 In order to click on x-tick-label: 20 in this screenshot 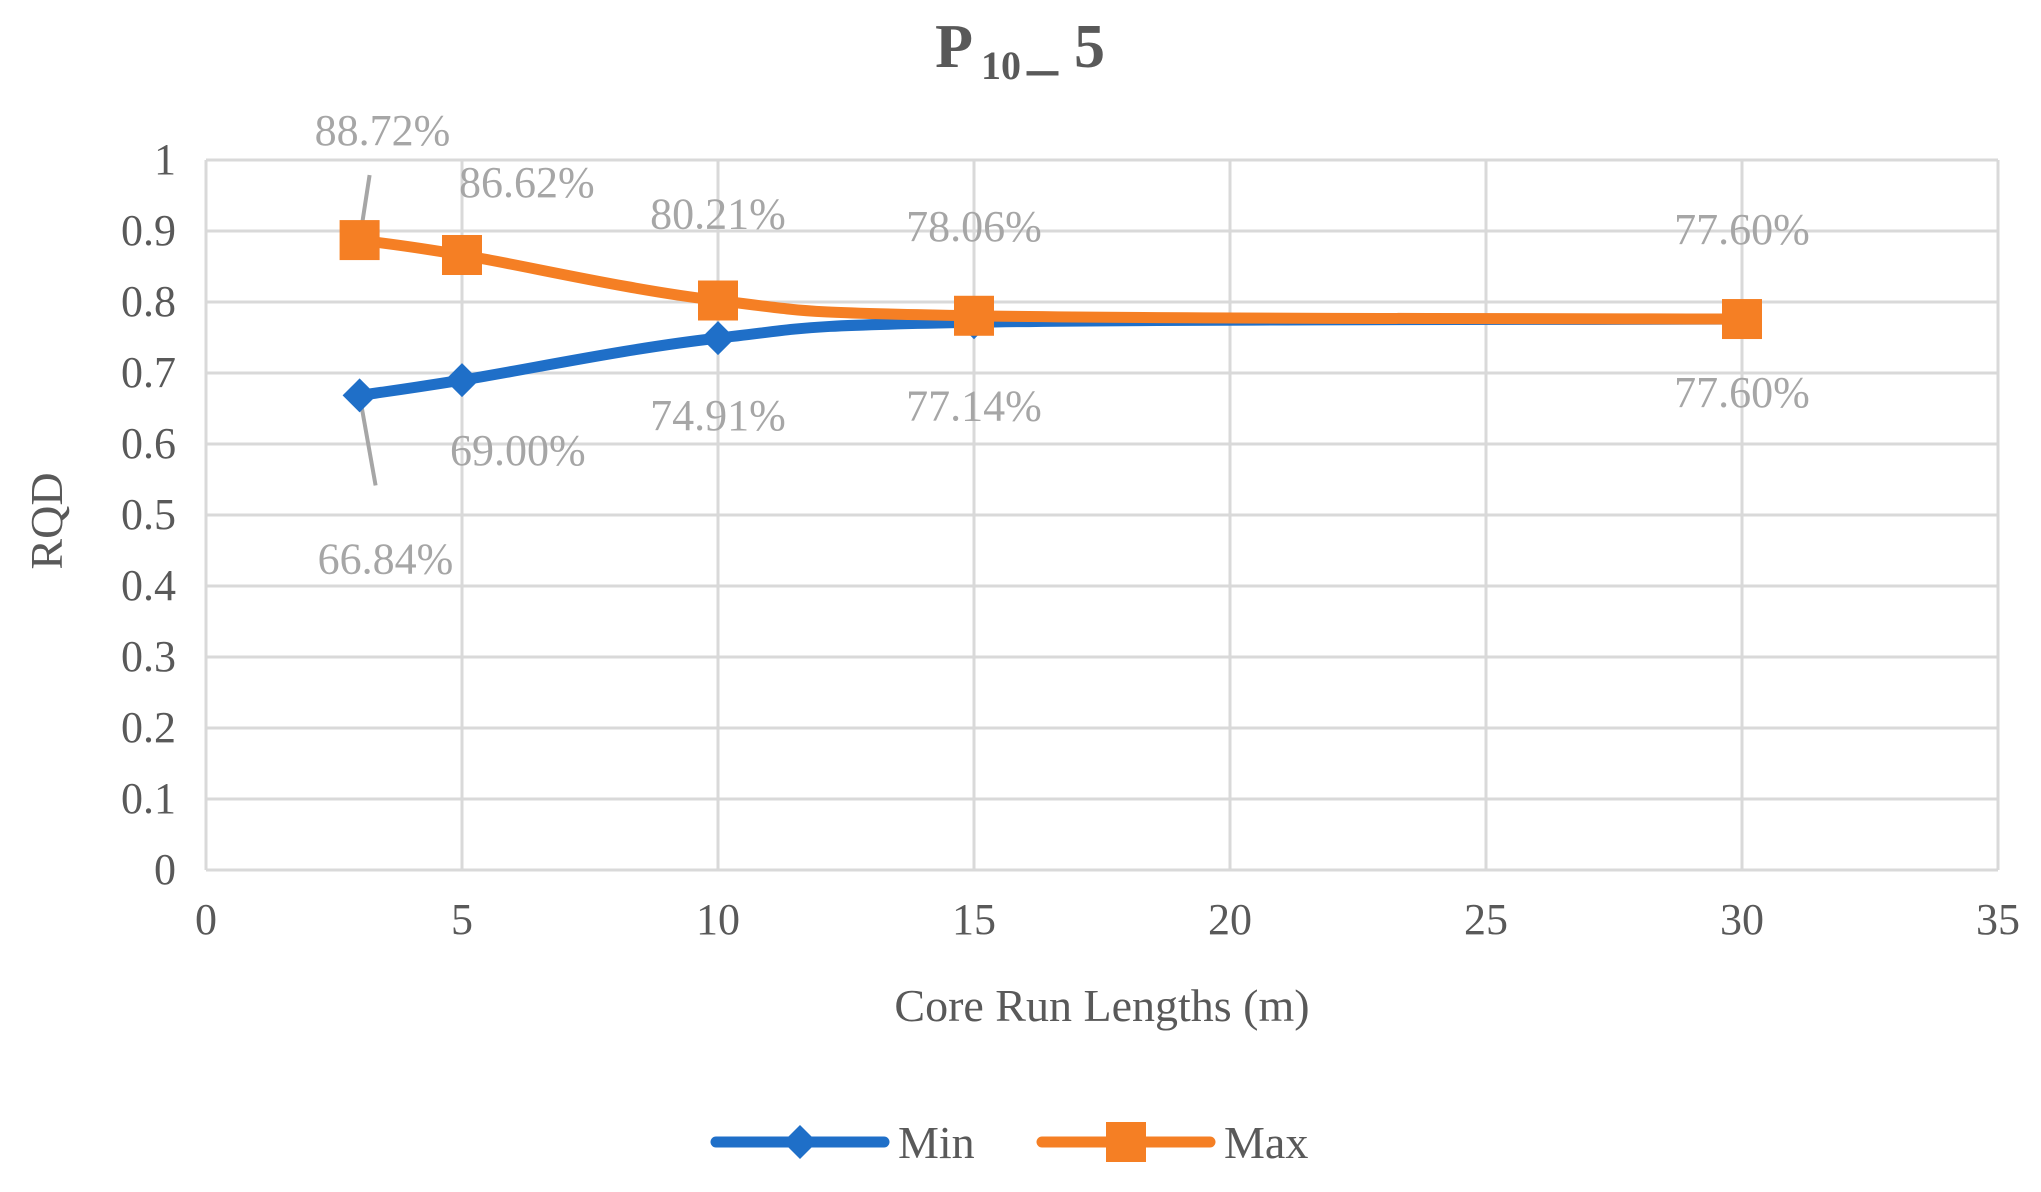, I will do `click(1230, 919)`.